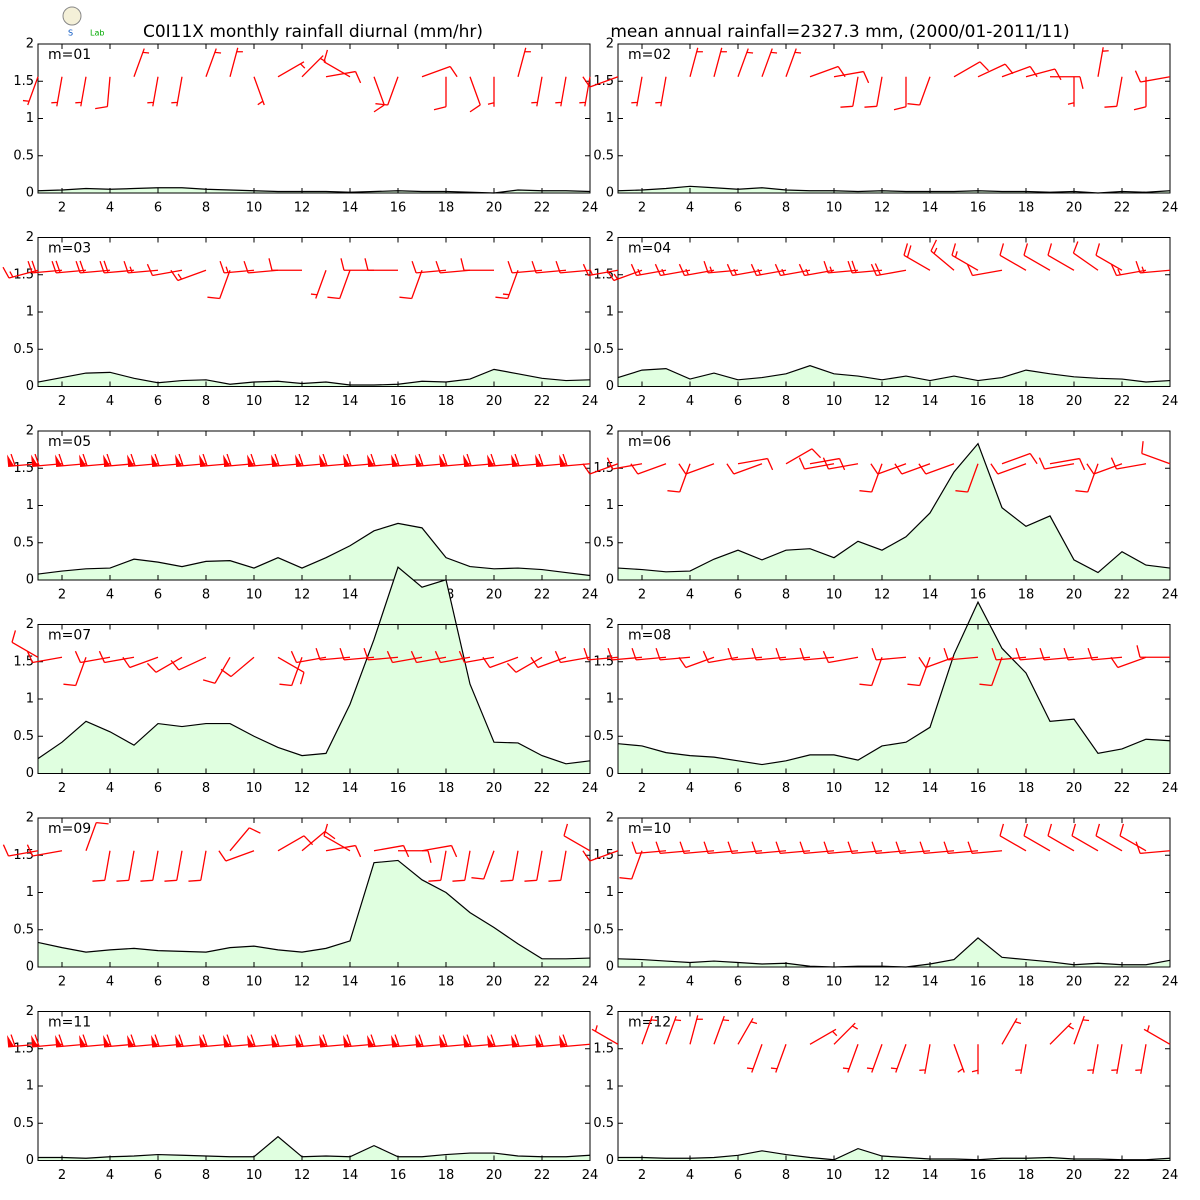  Describe the element at coordinates (649, 829) in the screenshot. I see `panel-label: m=10` at that location.